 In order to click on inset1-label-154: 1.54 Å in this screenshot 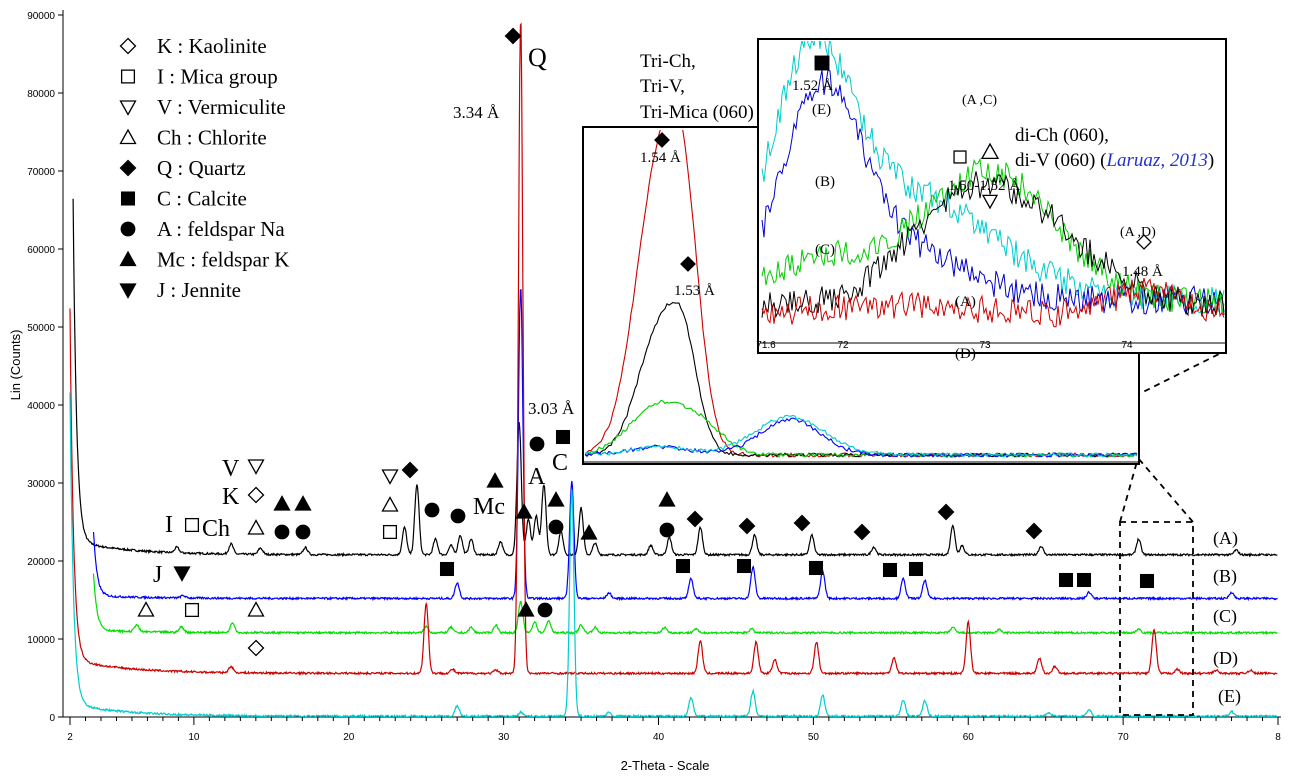, I will do `click(660, 158)`.